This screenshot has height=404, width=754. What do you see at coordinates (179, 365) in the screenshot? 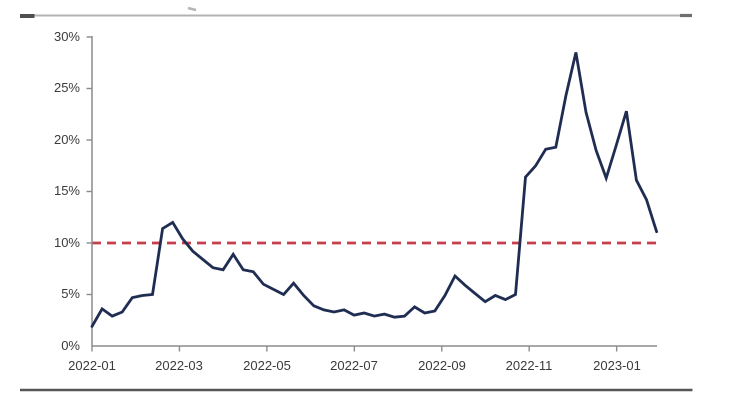
I see `x-axis-label: 2022-03` at bounding box center [179, 365].